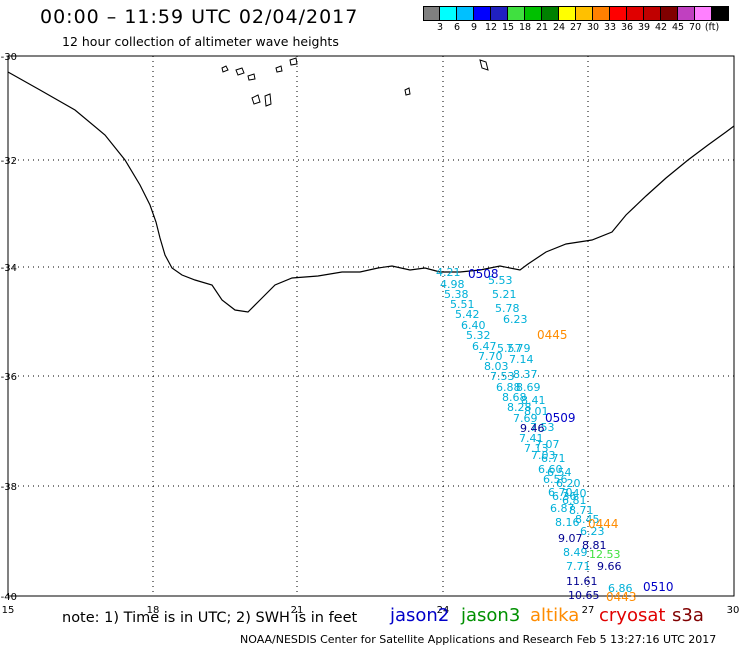 The width and height of the screenshot is (740, 650). What do you see at coordinates (559, 472) in the screenshot?
I see `swh-value: 6.54` at bounding box center [559, 472].